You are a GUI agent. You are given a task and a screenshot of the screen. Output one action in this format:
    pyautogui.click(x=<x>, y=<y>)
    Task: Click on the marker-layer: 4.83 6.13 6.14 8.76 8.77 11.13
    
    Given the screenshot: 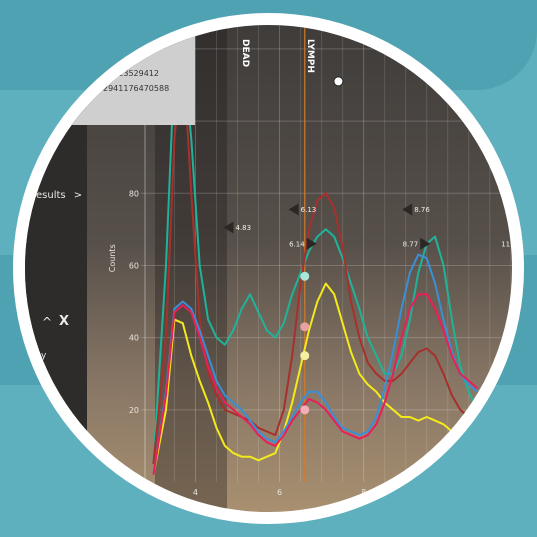 What is the action you would take?
    pyautogui.click(x=367, y=226)
    